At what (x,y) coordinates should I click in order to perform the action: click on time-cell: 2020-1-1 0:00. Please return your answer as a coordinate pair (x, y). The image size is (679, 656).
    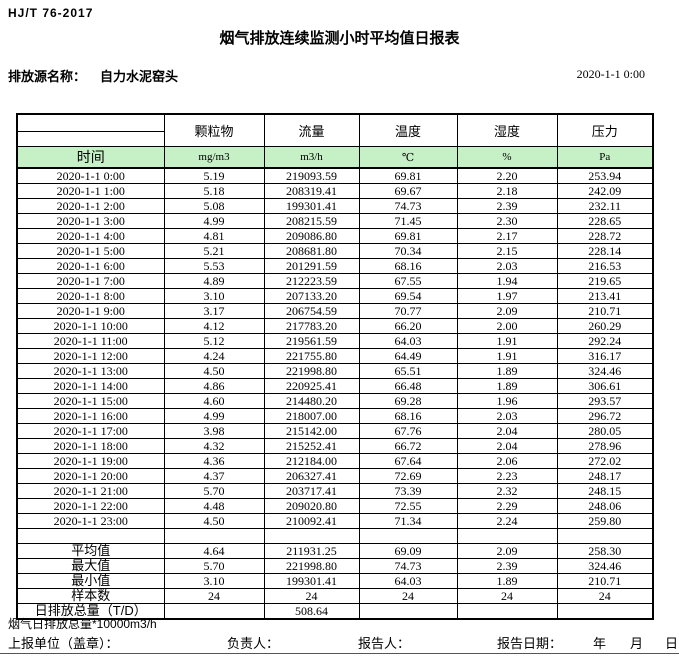
    Looking at the image, I should click on (90, 175).